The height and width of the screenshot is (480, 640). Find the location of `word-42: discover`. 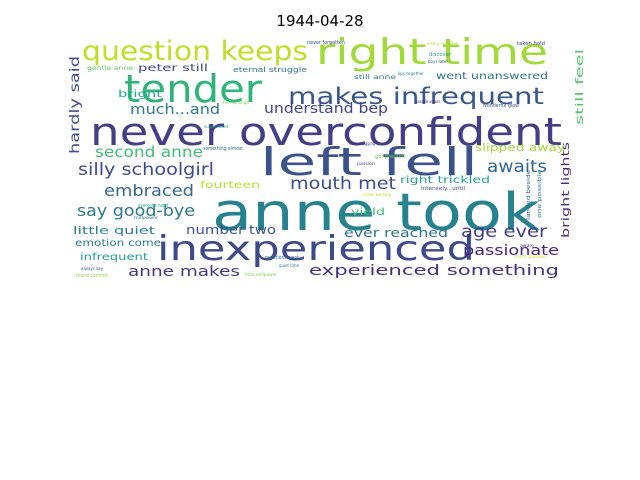

word-42: discover is located at coordinates (440, 55).